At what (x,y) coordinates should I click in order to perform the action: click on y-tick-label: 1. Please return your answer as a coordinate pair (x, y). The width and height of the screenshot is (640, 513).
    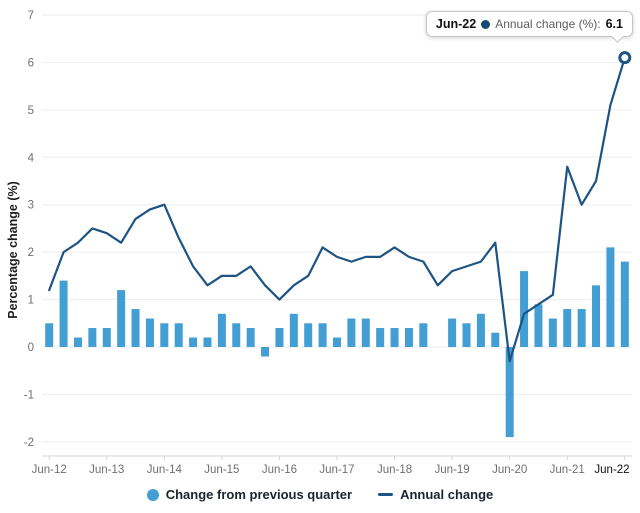
    Looking at the image, I should click on (31, 301).